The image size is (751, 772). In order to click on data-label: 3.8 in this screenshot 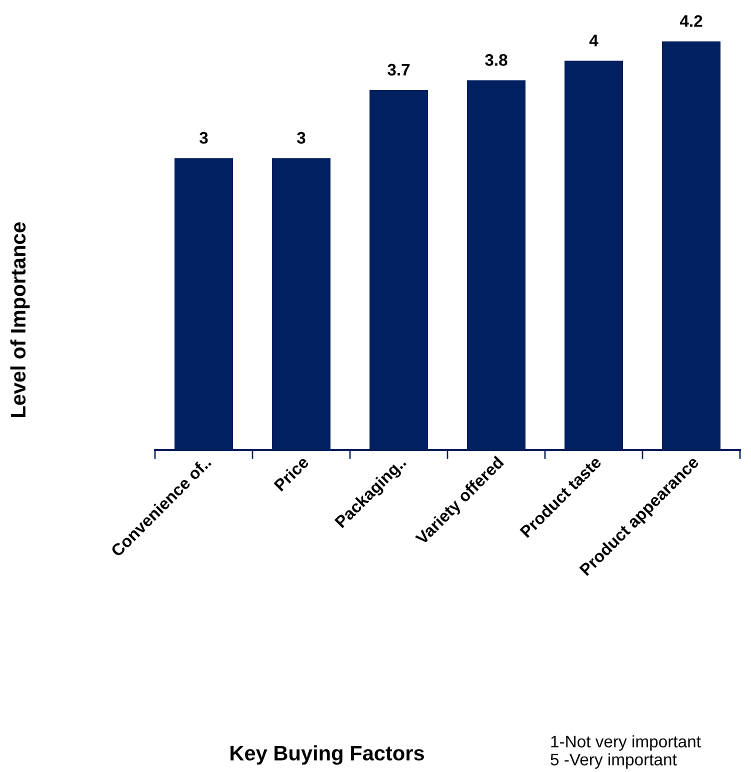, I will do `click(496, 60)`.